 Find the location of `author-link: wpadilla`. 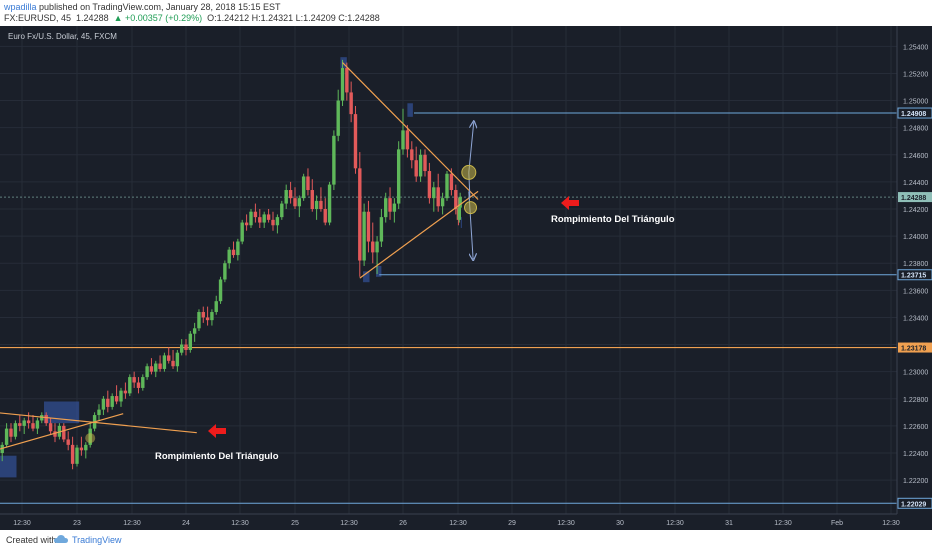

author-link: wpadilla is located at coordinates (20, 7).